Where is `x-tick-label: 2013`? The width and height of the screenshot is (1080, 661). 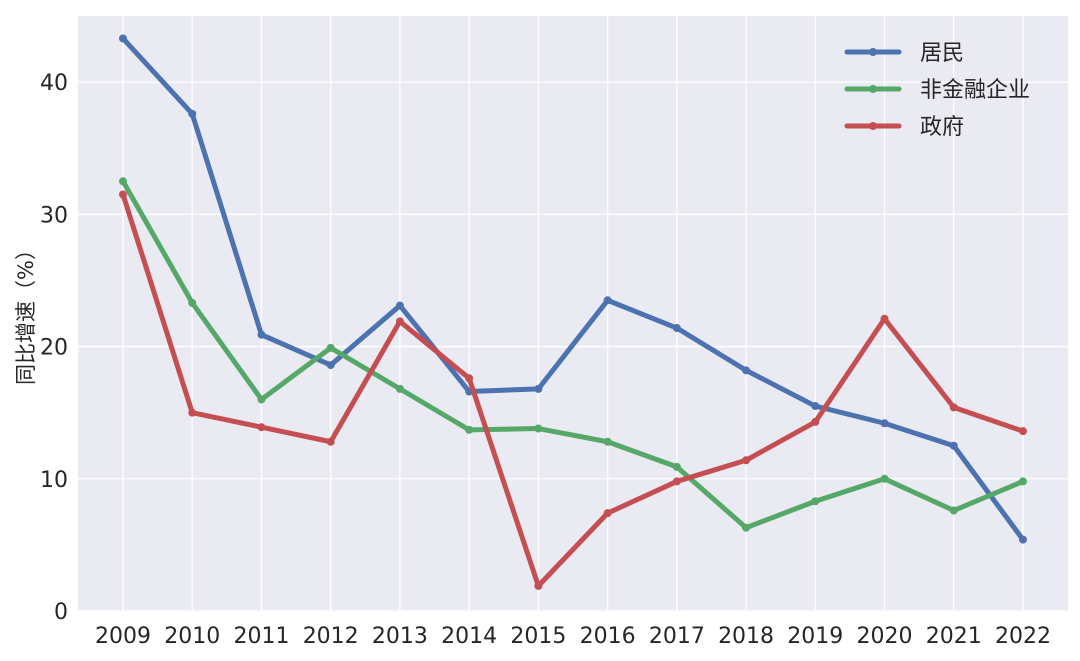
x-tick-label: 2013 is located at coordinates (400, 636).